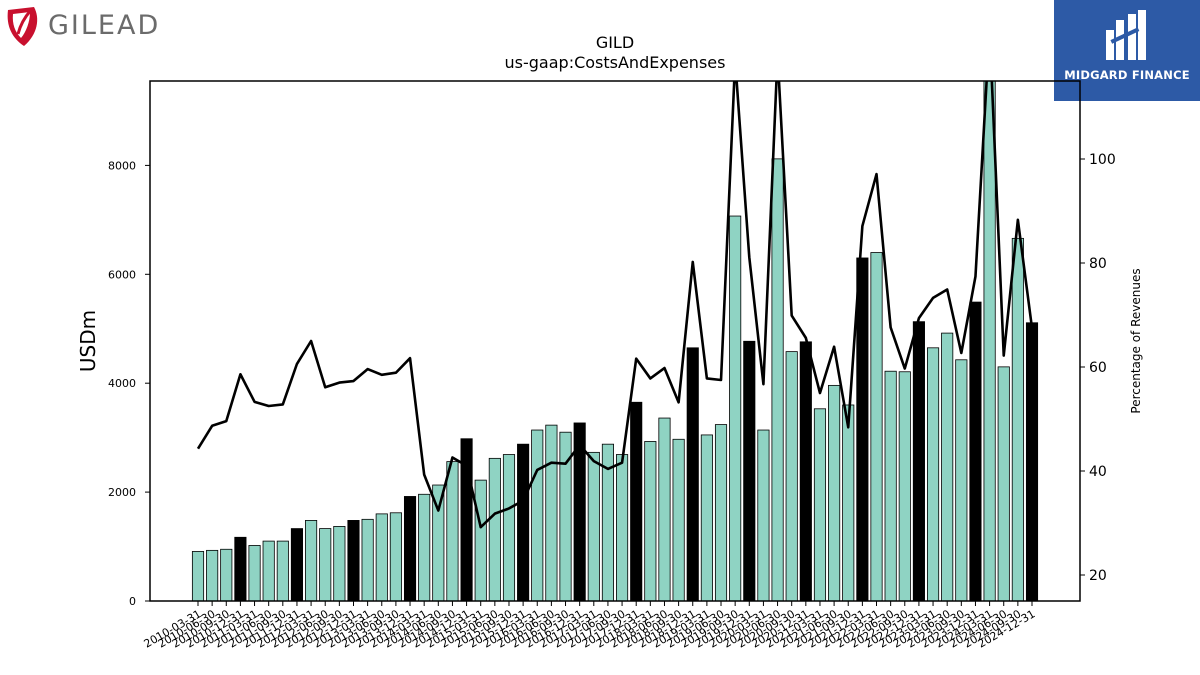  Describe the element at coordinates (122, 383) in the screenshot. I see `left-y-tick-label: 4000` at that location.